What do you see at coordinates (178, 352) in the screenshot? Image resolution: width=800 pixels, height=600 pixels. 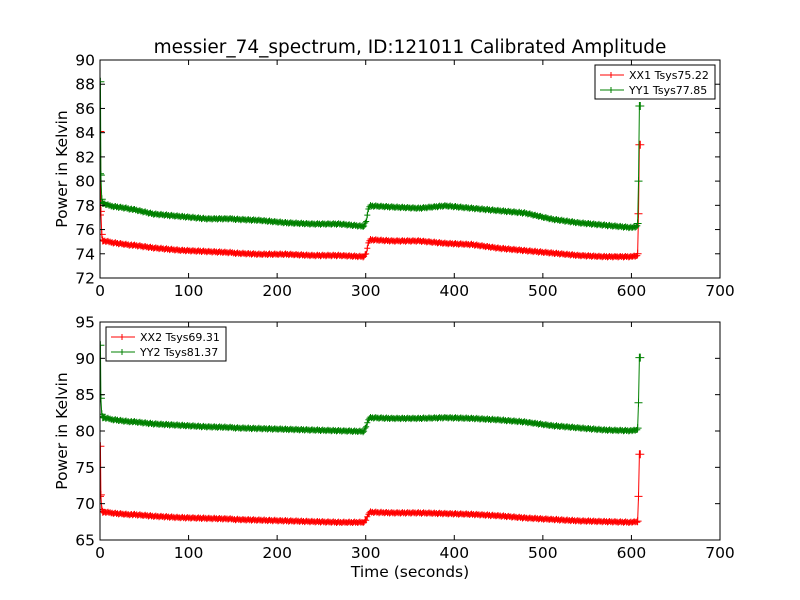 I see `legend-label: YY2 Tsys81.37` at bounding box center [178, 352].